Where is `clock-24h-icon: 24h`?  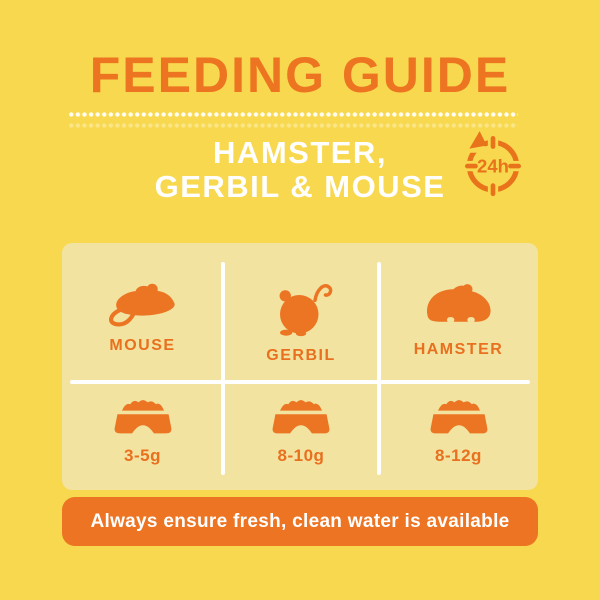 clock-24h-icon: 24h is located at coordinates (493, 163).